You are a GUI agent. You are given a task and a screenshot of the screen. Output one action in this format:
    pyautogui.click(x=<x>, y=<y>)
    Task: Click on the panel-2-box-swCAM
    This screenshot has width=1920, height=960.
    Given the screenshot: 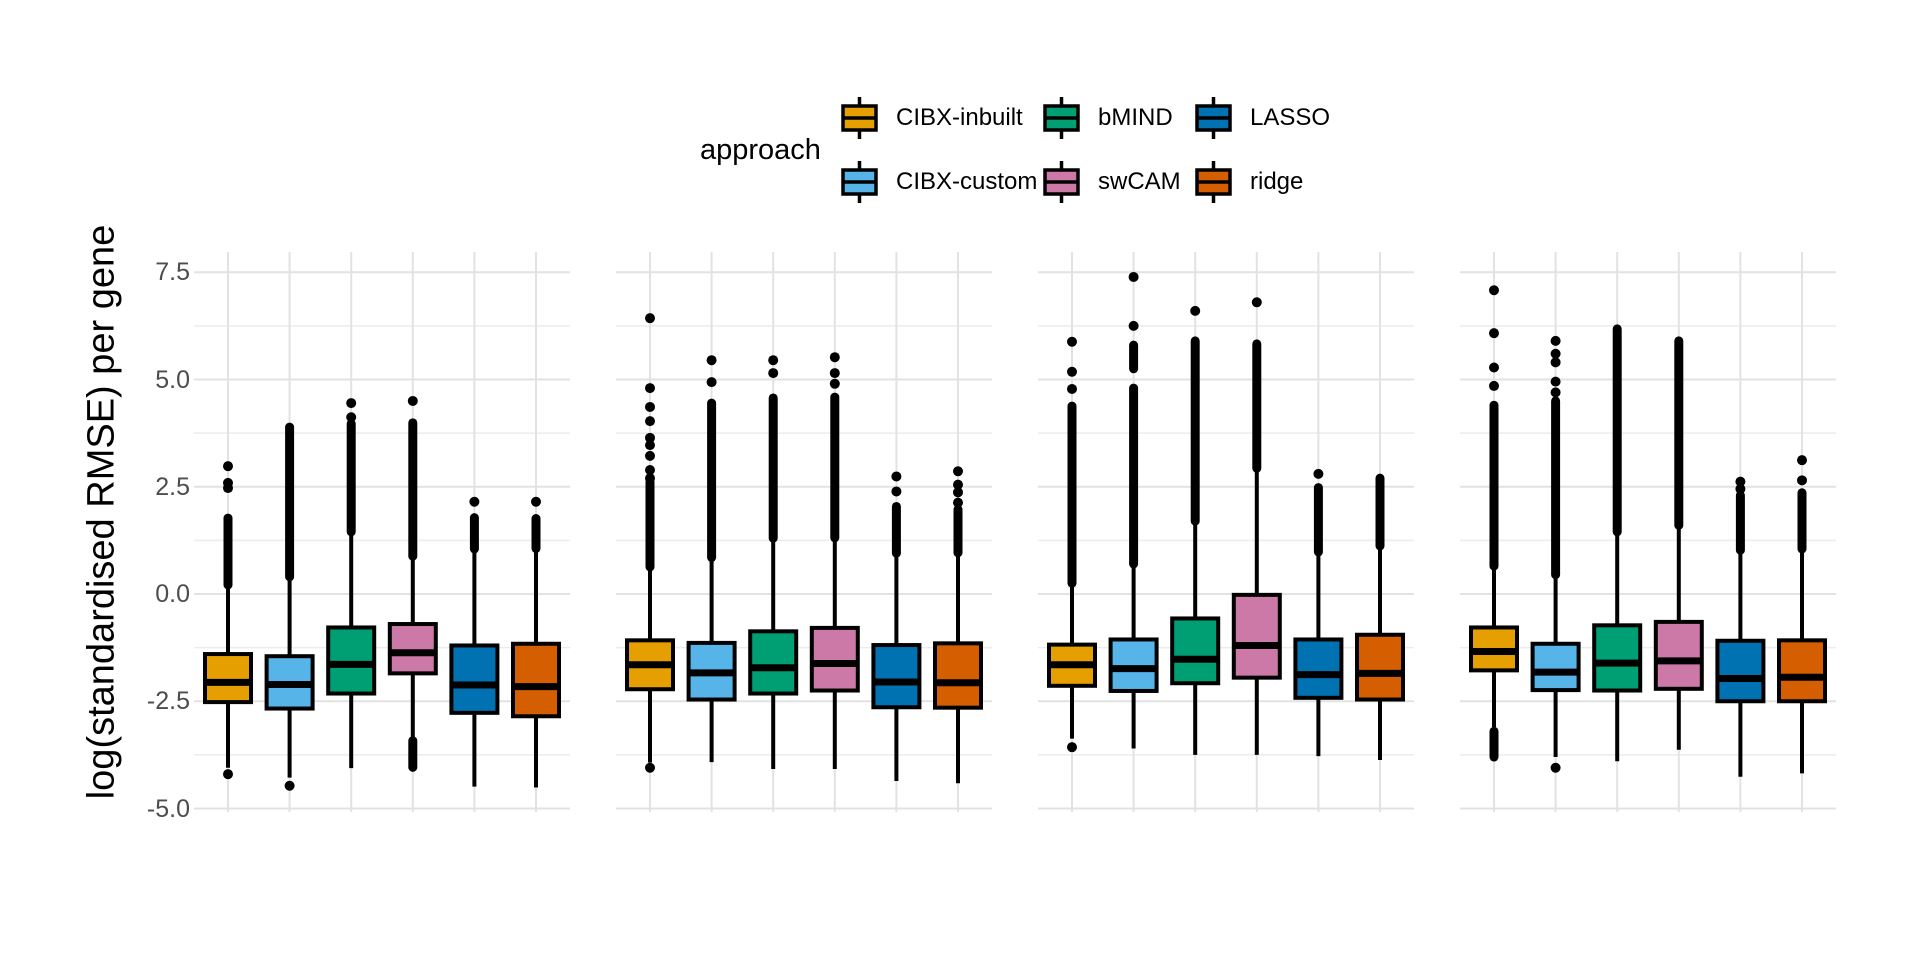 What is the action you would take?
    pyautogui.click(x=834, y=561)
    